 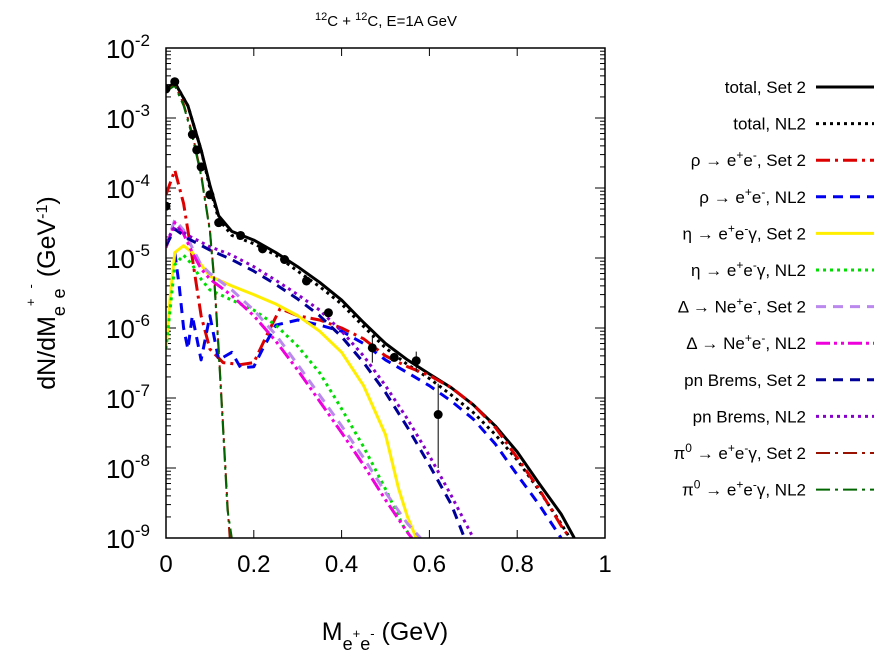 I want to click on legend-label-1: total, NL2, so click(x=769, y=124).